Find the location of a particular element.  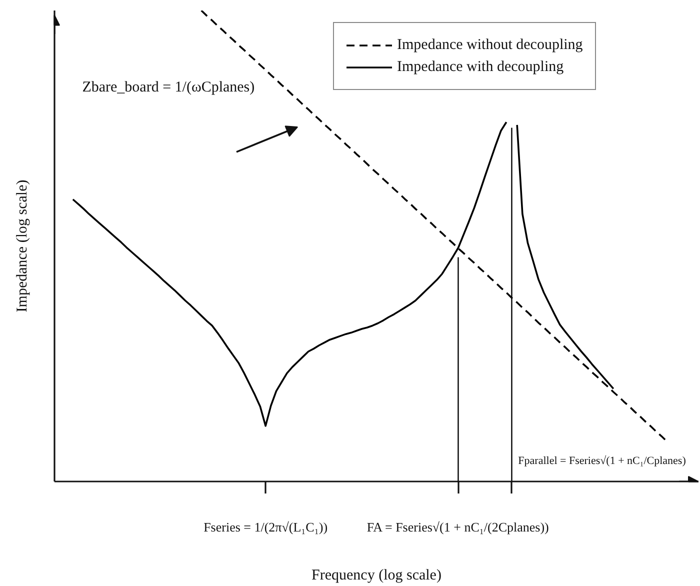

annotation: Fparallel = Fseries√(1 + nC₁/Cplanes) is located at coordinates (602, 460).